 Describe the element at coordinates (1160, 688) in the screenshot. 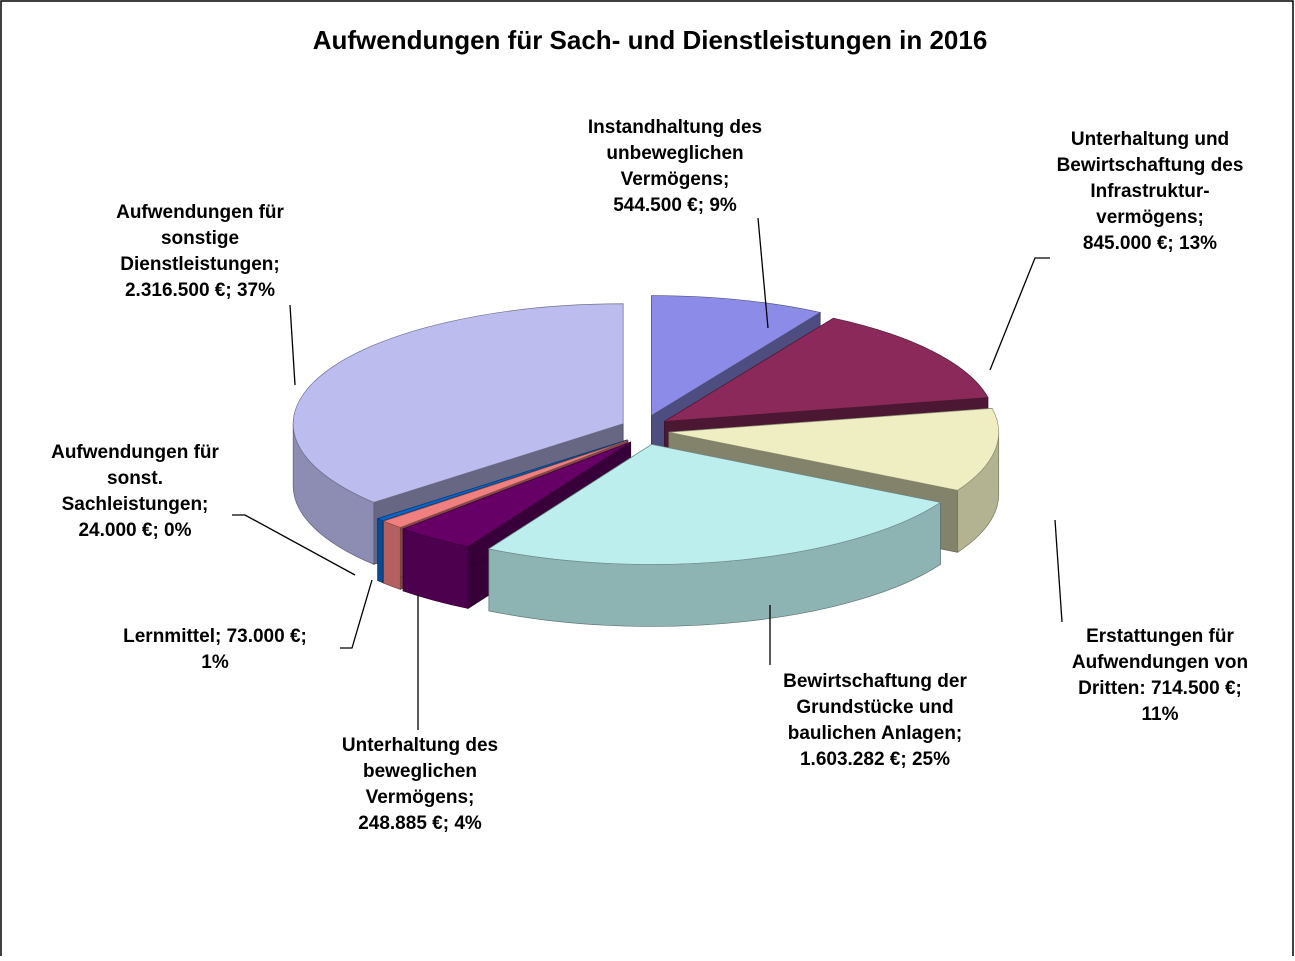

I see `data-label: Dritten: 714.500 €;` at that location.